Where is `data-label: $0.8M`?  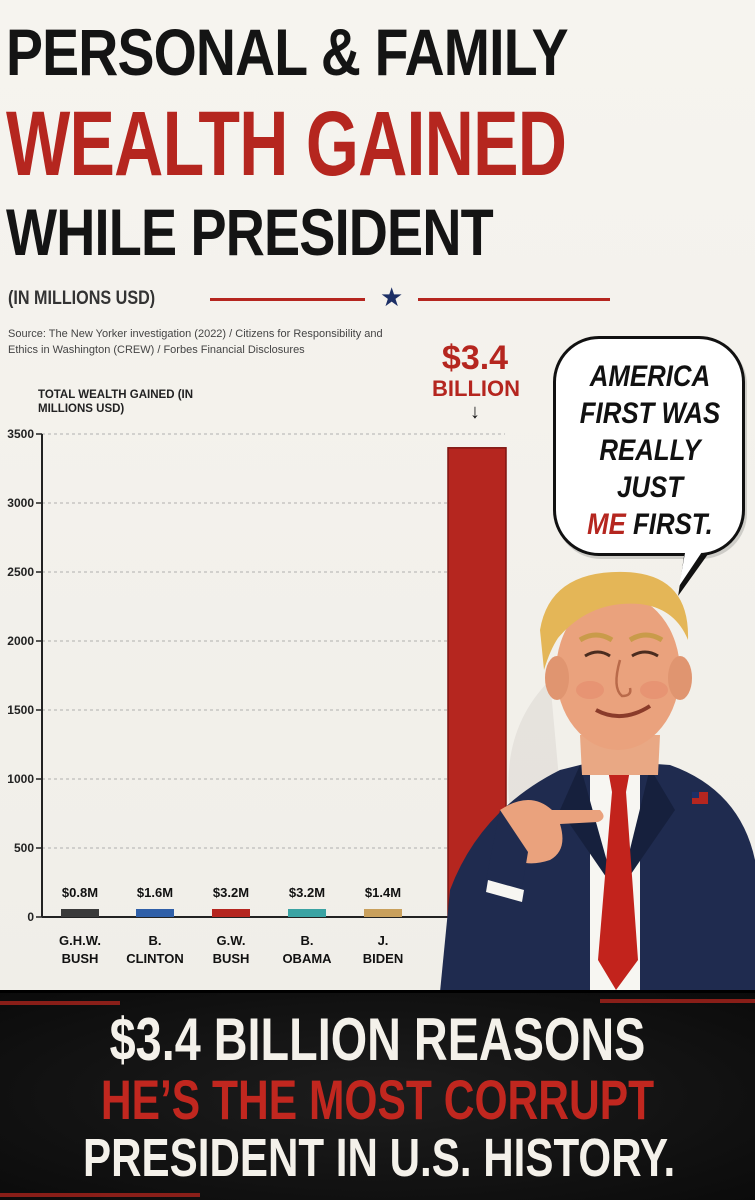 data-label: $0.8M is located at coordinates (80, 892).